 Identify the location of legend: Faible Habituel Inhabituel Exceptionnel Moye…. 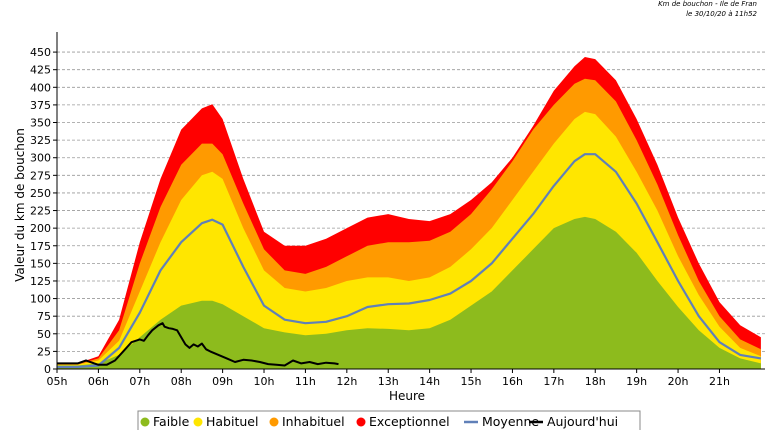
(389, 420).